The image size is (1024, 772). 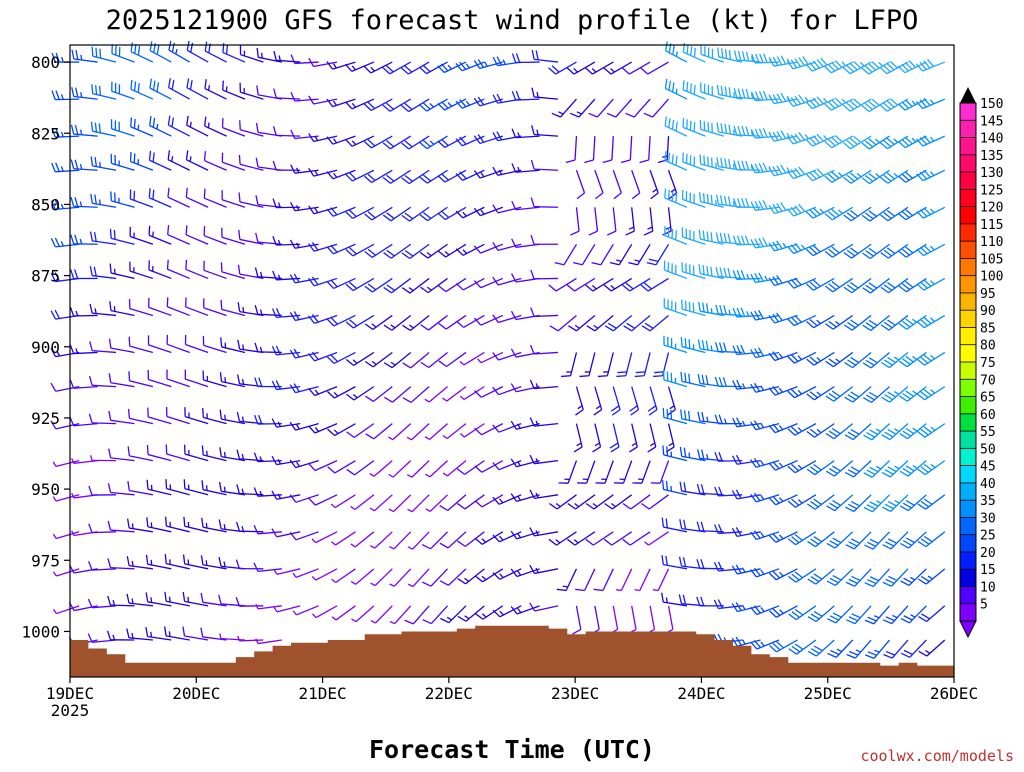 What do you see at coordinates (449, 693) in the screenshot?
I see `x-tick-label: 22DEC` at bounding box center [449, 693].